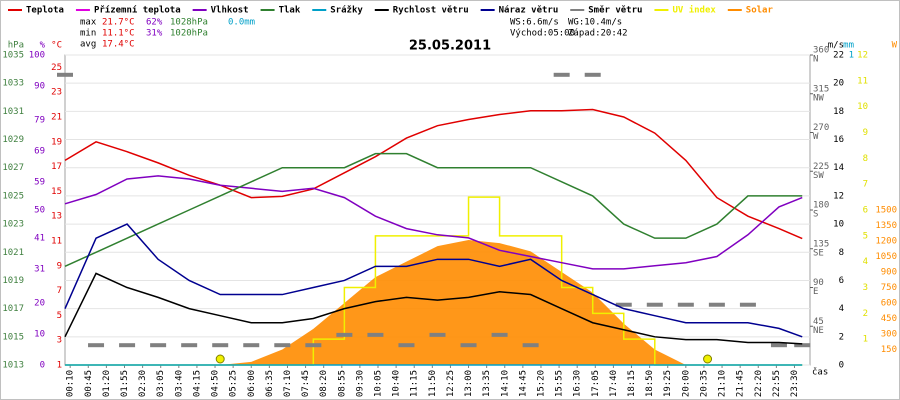 Image resolution: width=900 pixels, height=400 pixels. What do you see at coordinates (848, 46) in the screenshot?
I see `axis-unit: mm` at bounding box center [848, 46].